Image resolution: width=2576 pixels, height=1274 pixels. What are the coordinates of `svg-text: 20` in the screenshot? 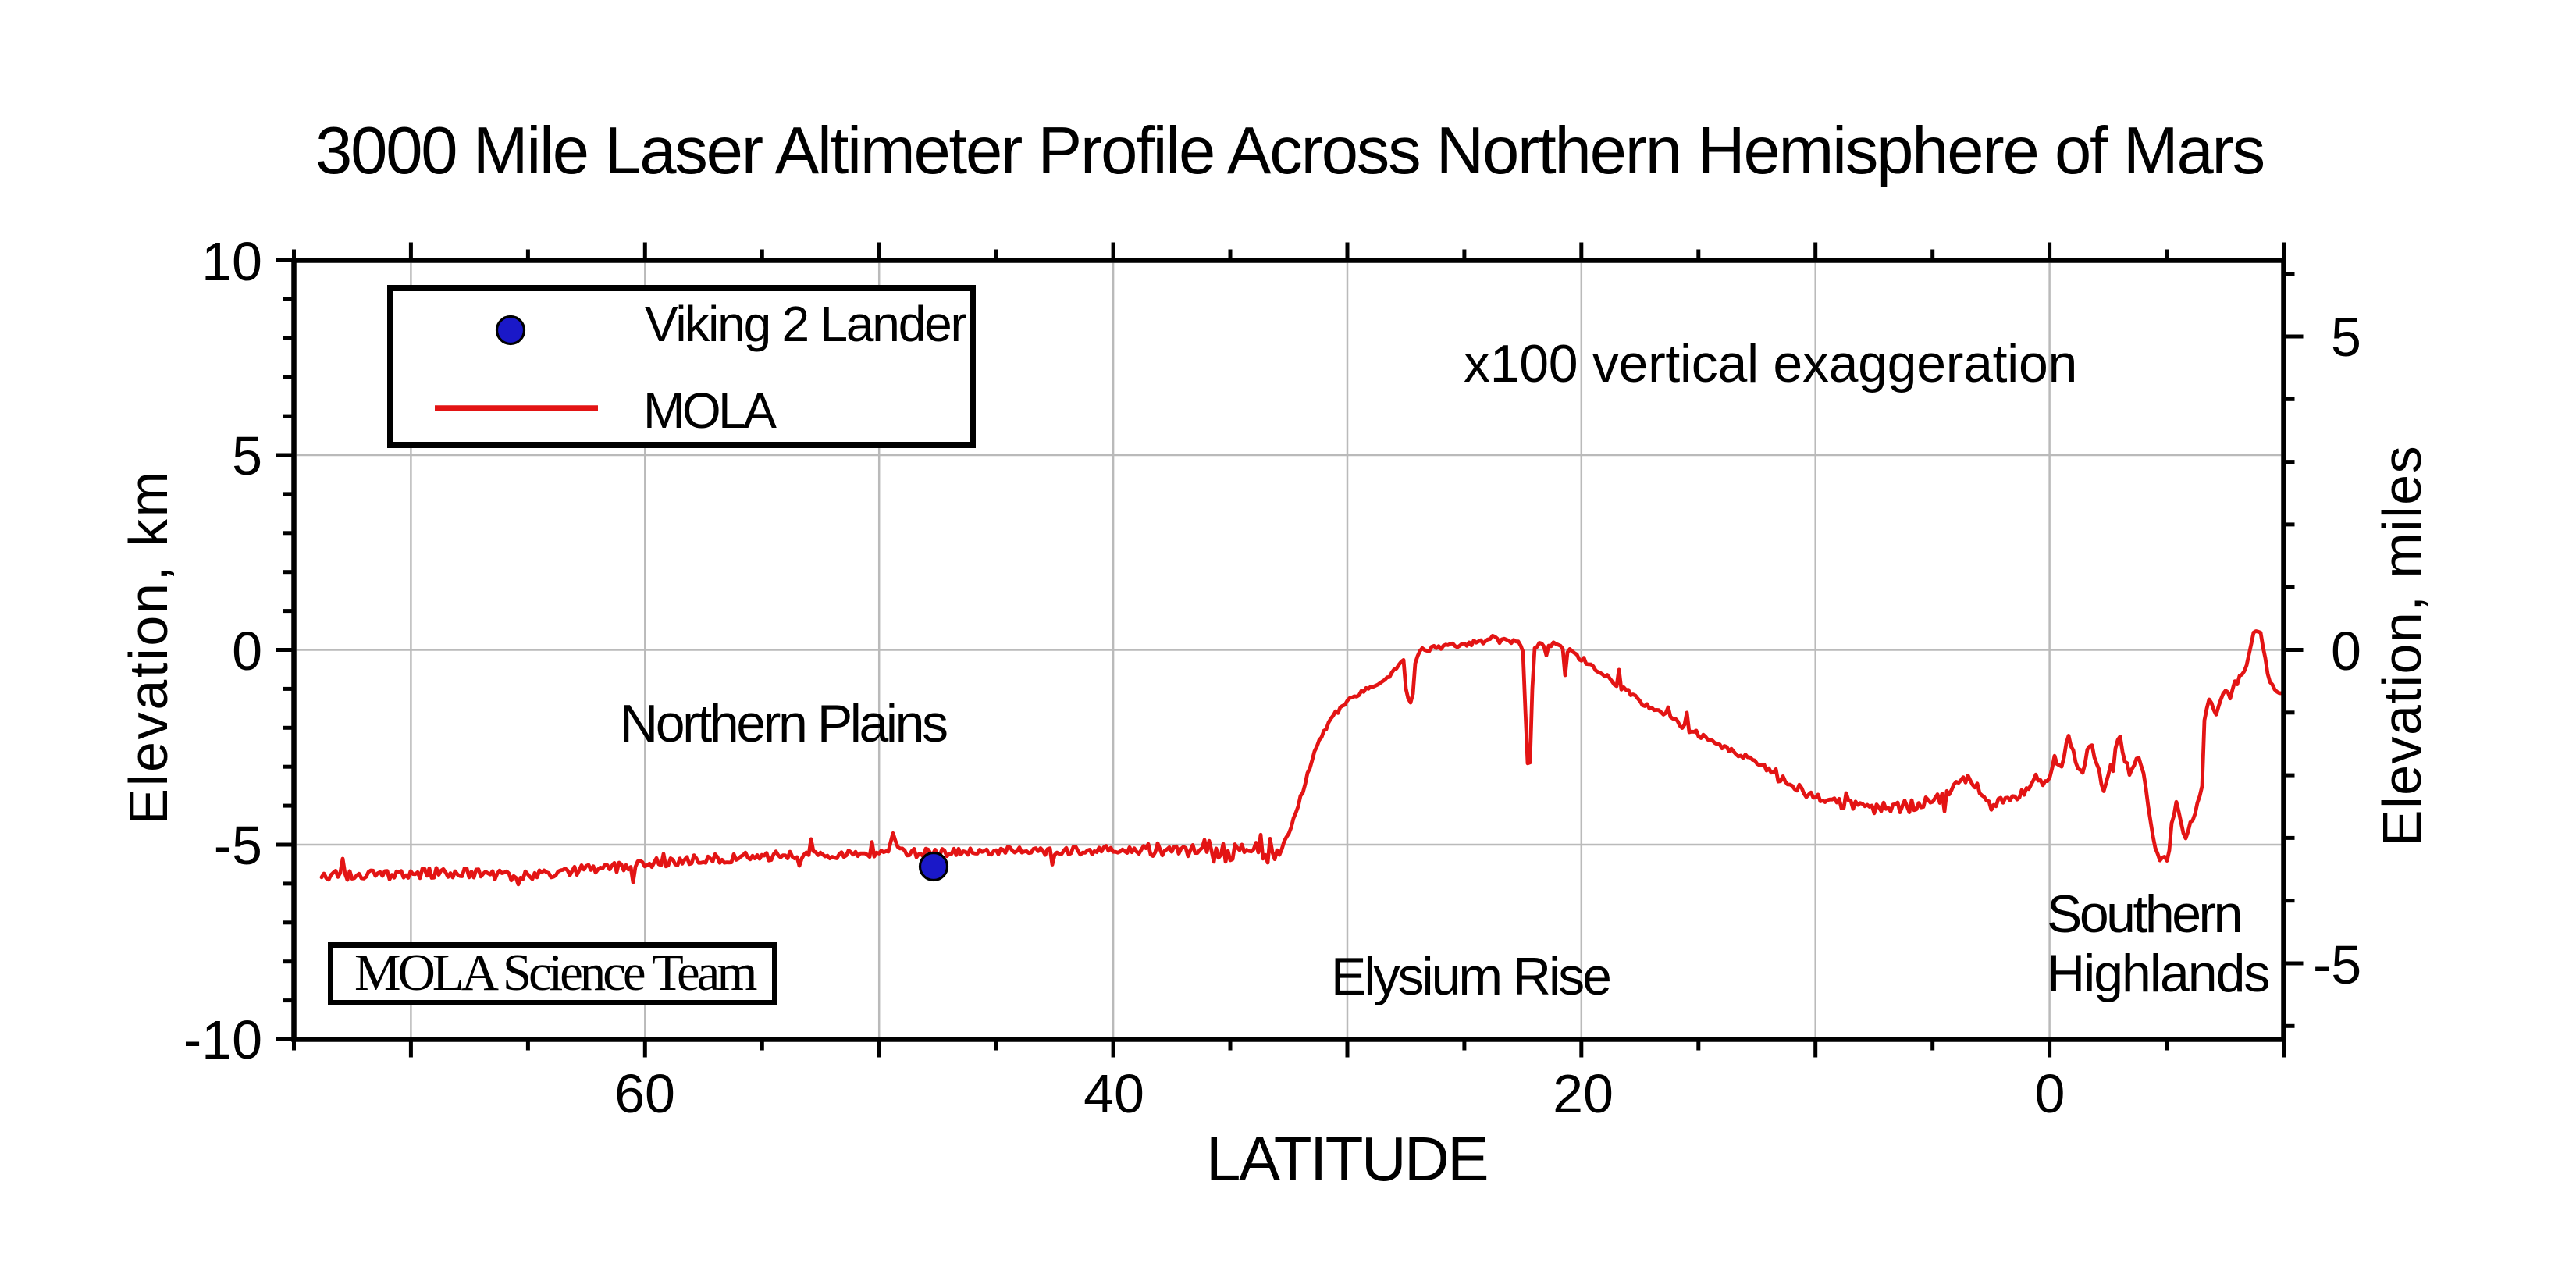 It's located at (1583, 1093).